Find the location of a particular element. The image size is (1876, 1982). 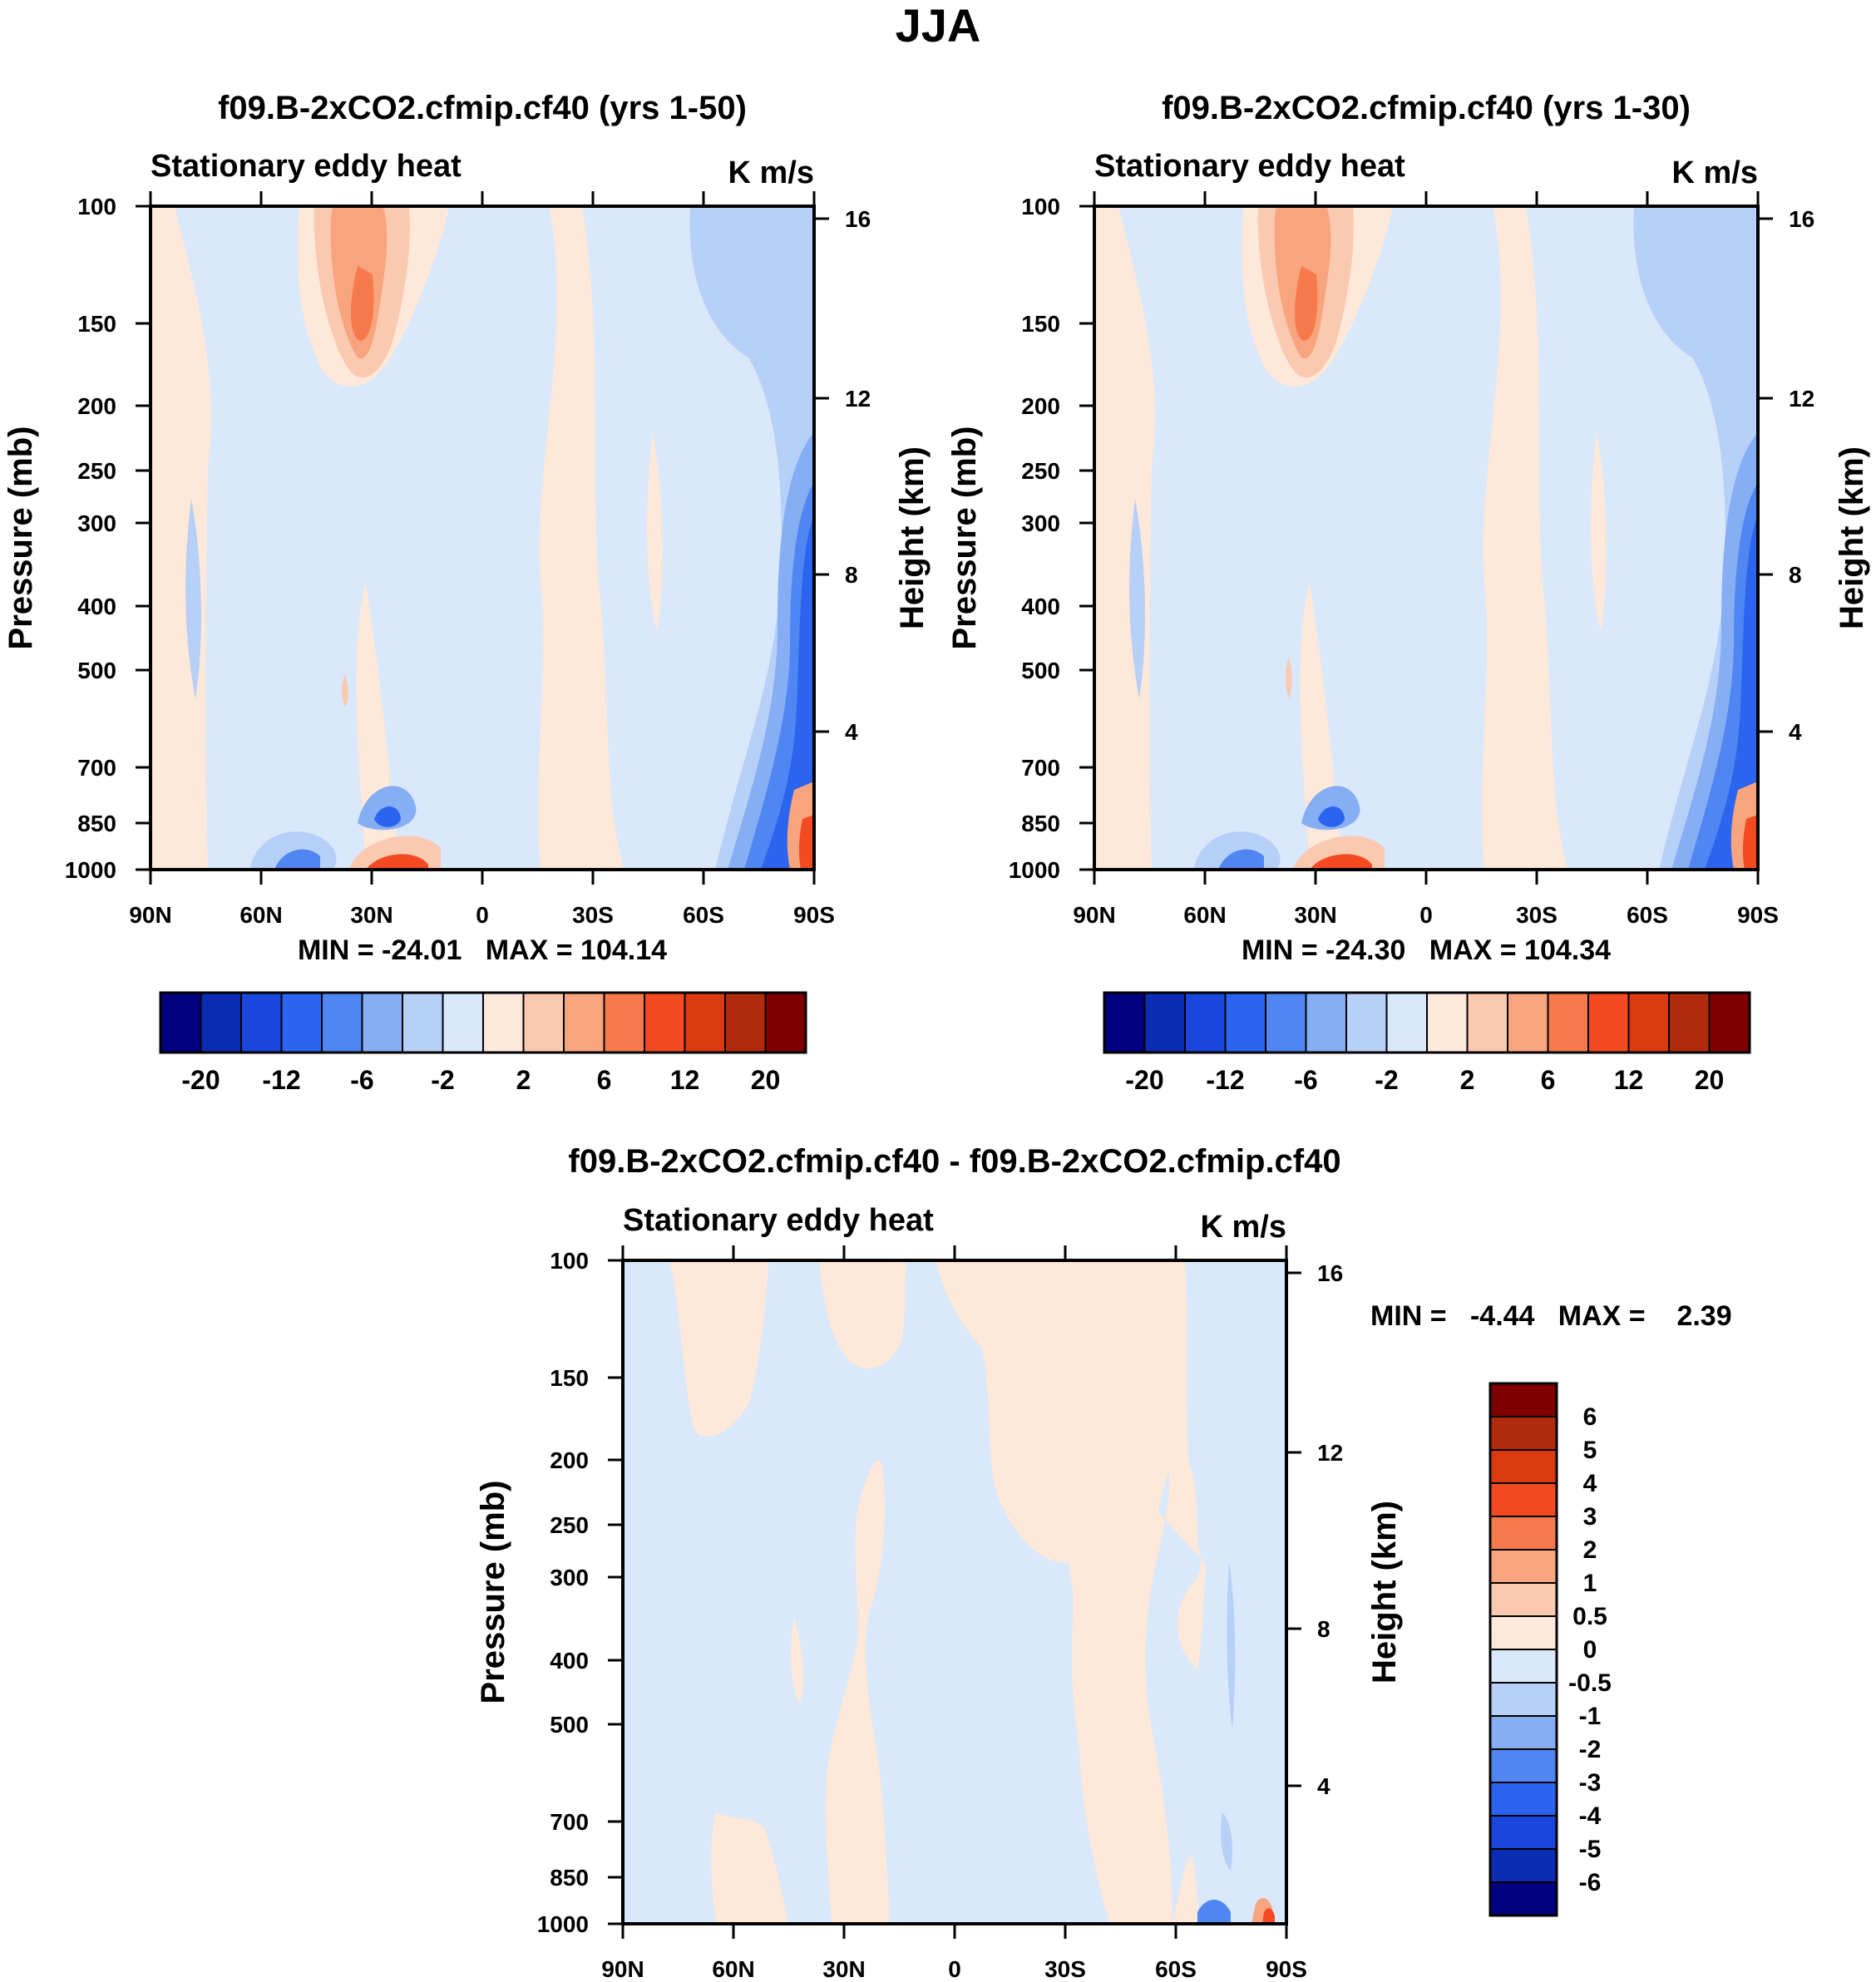

panel-c-ticks is located at coordinates (954, 1592).